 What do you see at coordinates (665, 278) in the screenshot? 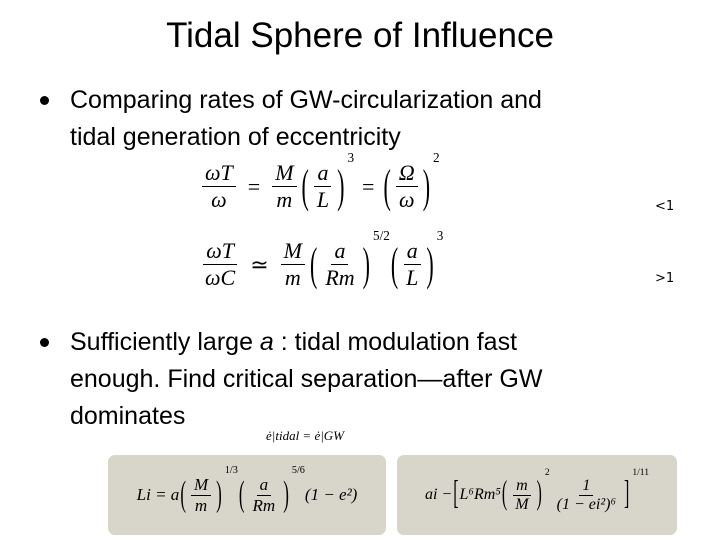
I see `equation-note: >1` at bounding box center [665, 278].